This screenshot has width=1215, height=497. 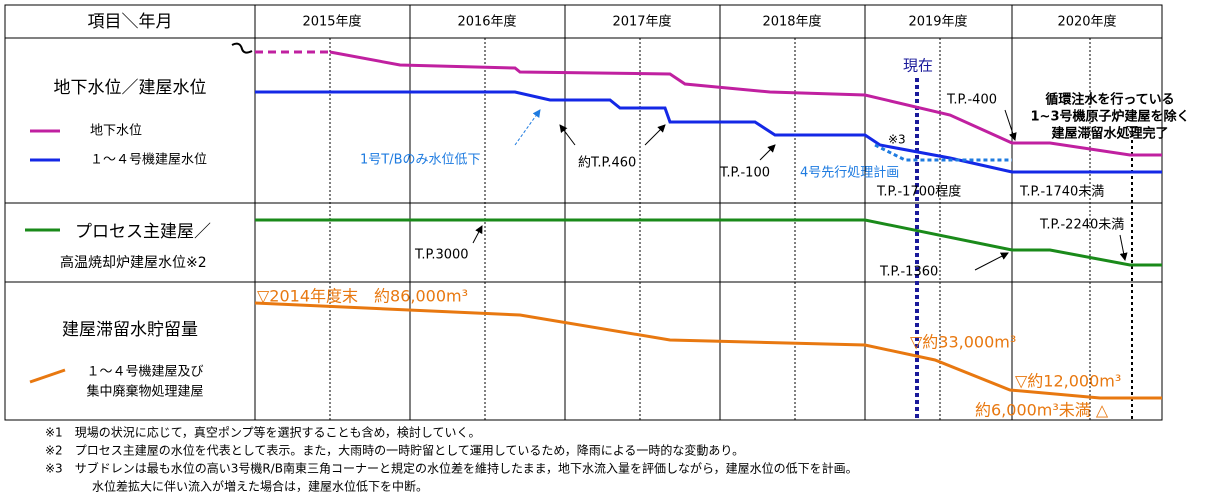 I want to click on completion-note: 循環注水を行っている, so click(x=1109, y=100).